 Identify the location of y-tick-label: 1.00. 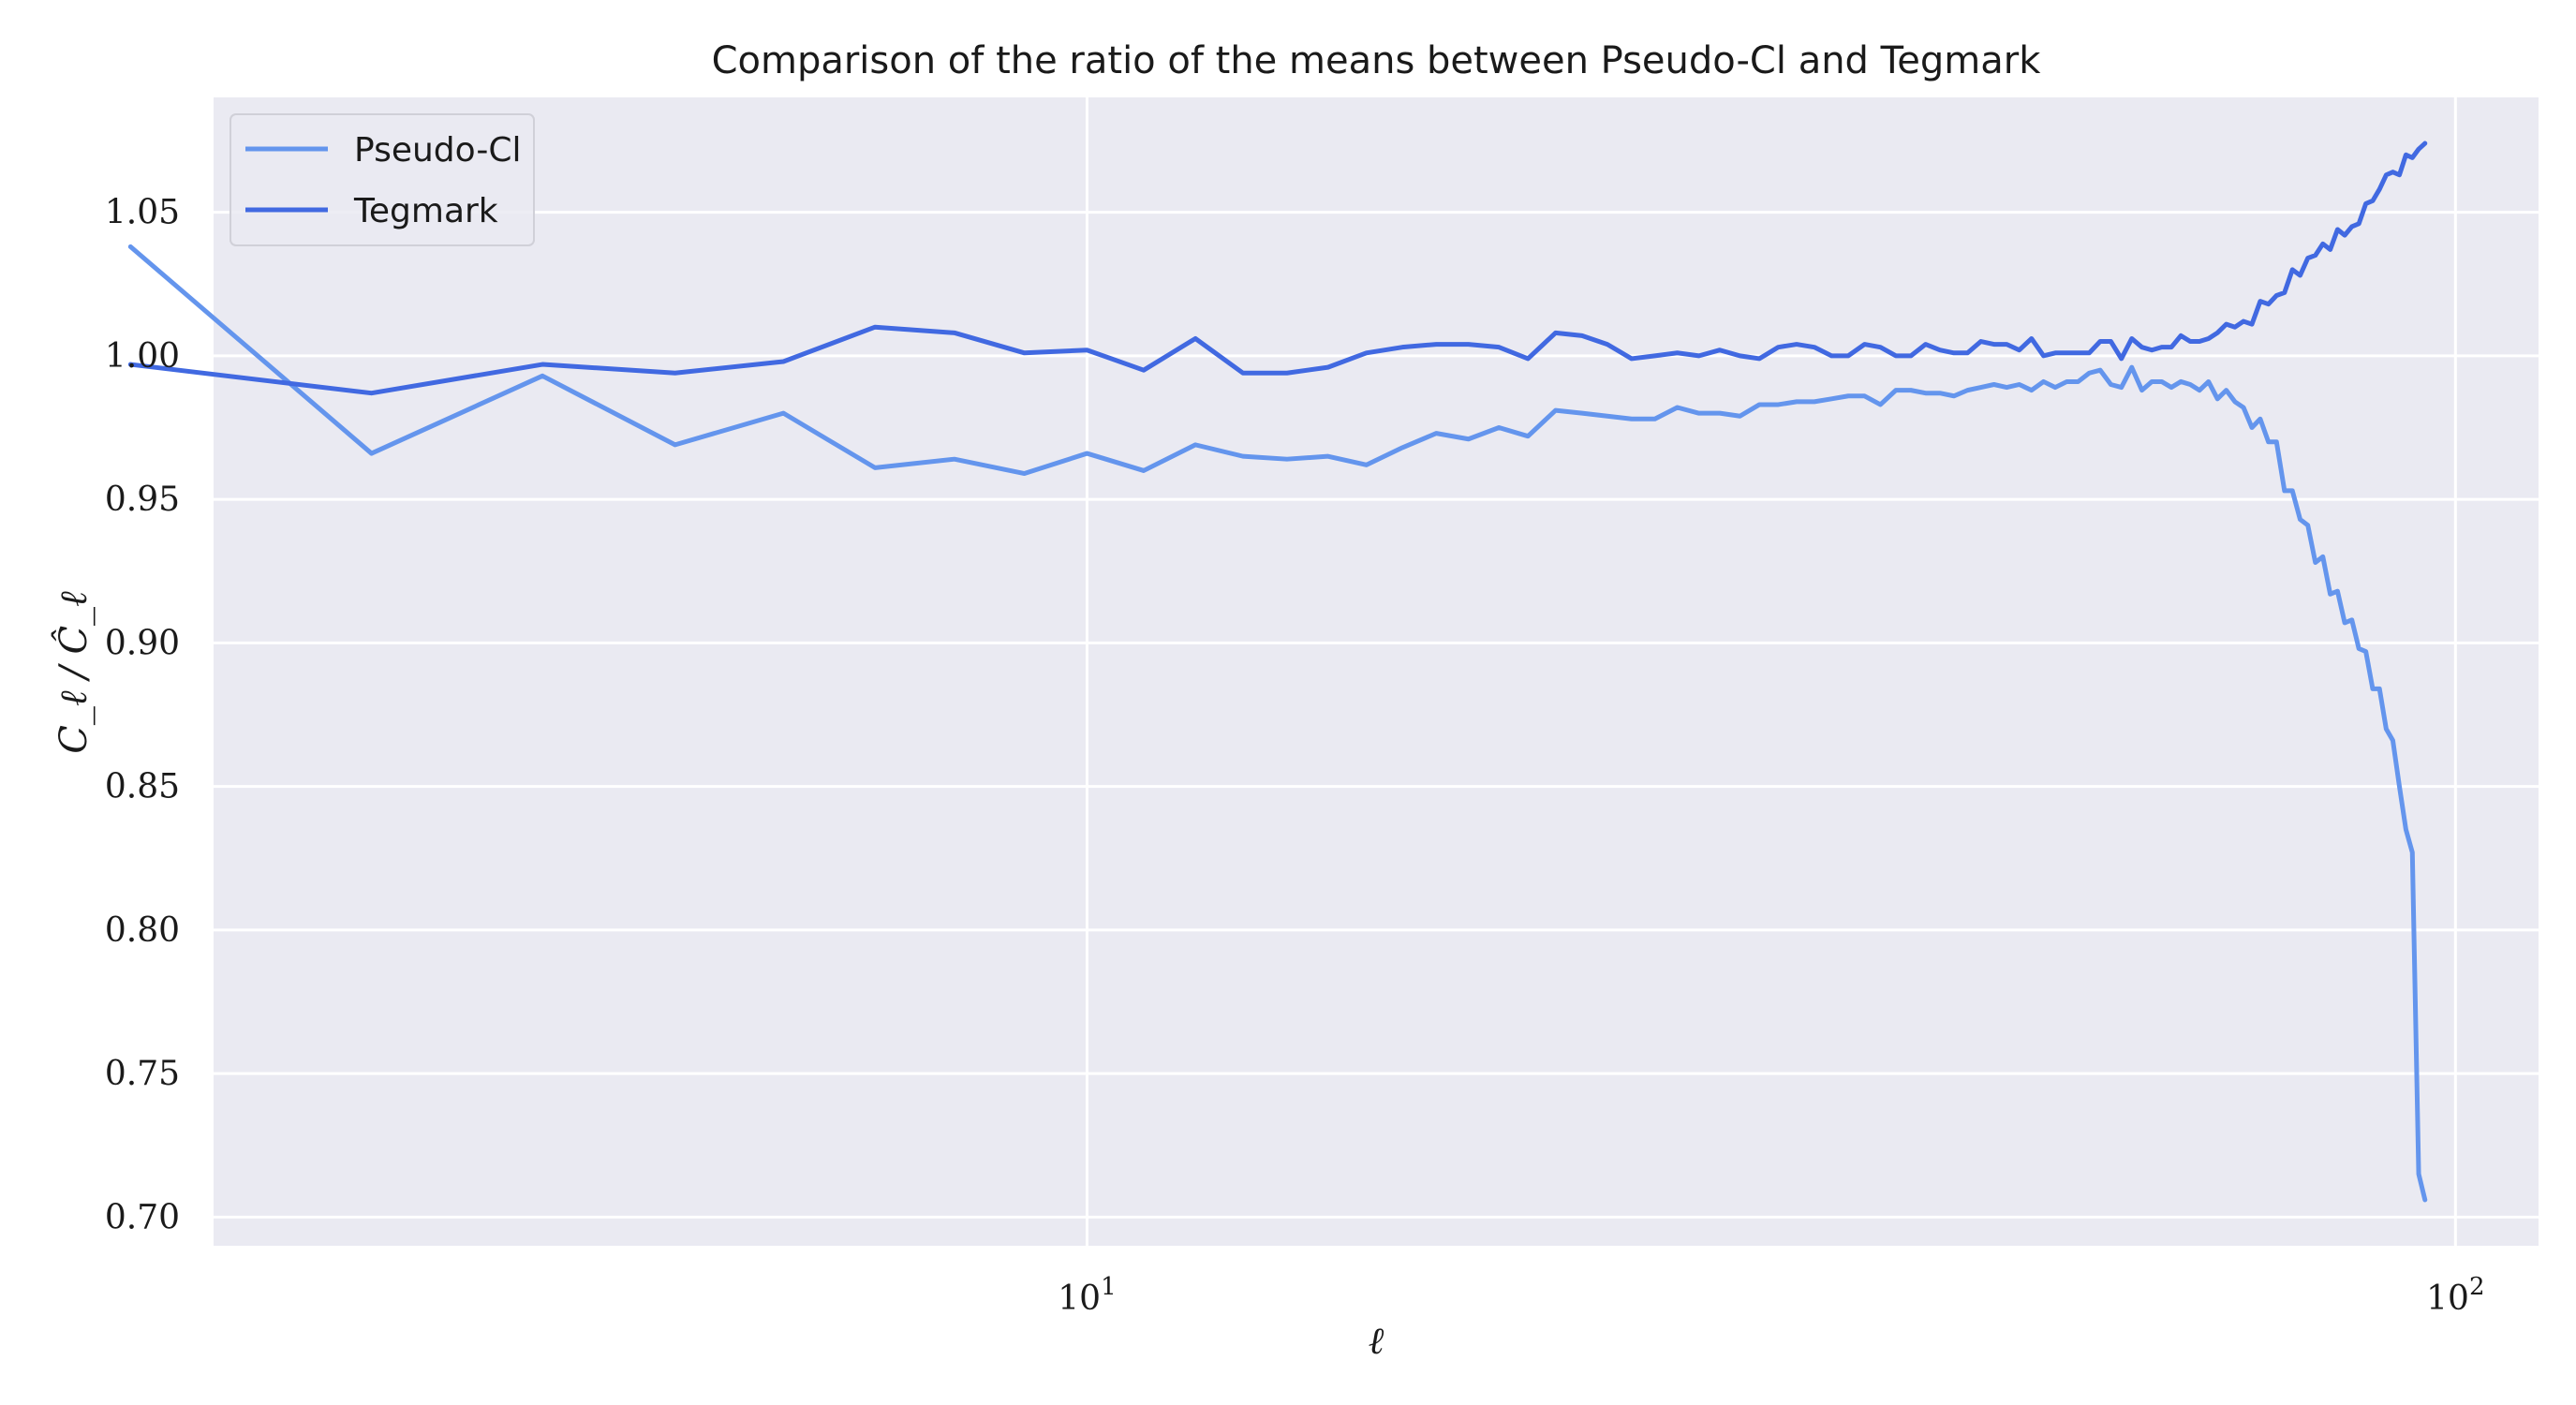
(142, 356).